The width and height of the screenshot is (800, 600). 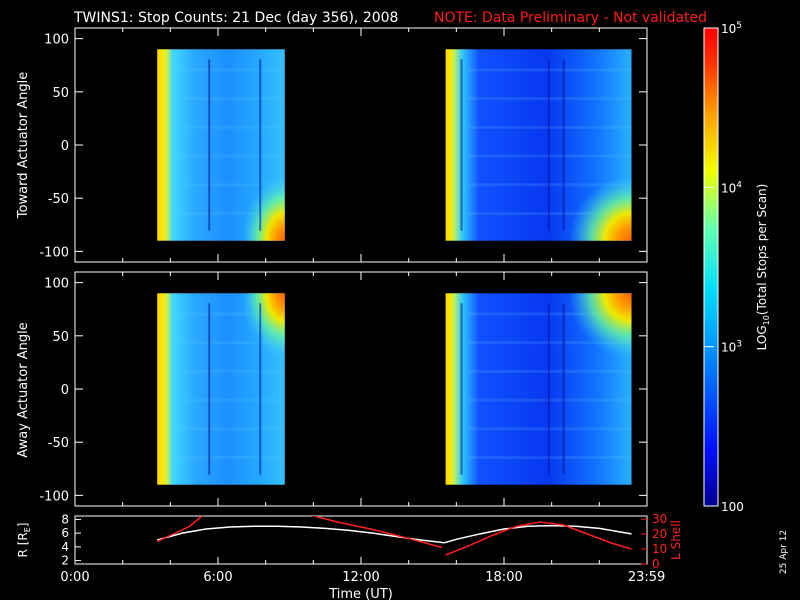 What do you see at coordinates (646, 577) in the screenshot?
I see `x-tick-label: 23:59` at bounding box center [646, 577].